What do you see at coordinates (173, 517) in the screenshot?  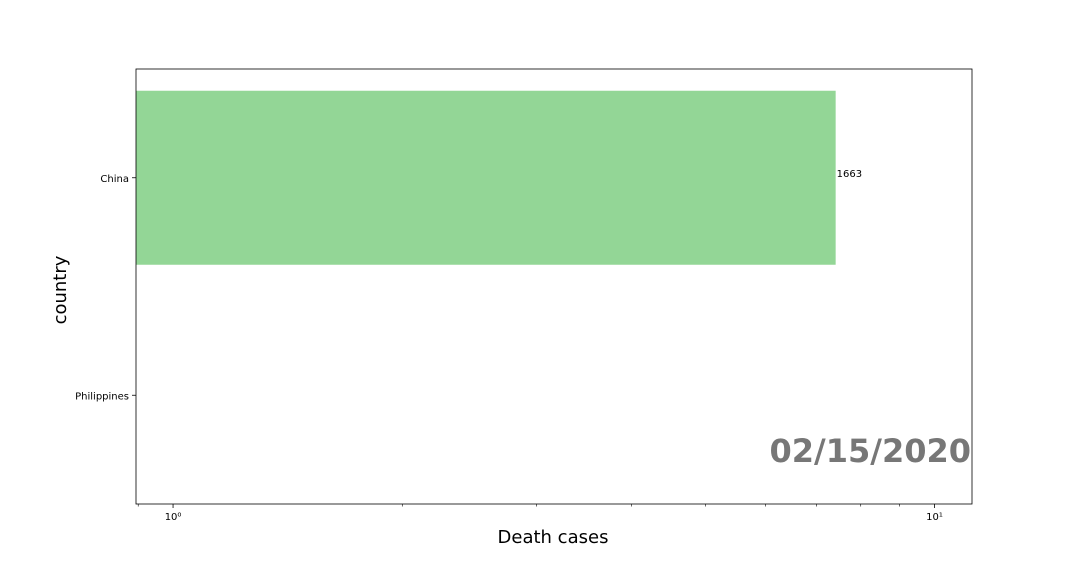 I see `x-tick-label: 10⁰` at bounding box center [173, 517].